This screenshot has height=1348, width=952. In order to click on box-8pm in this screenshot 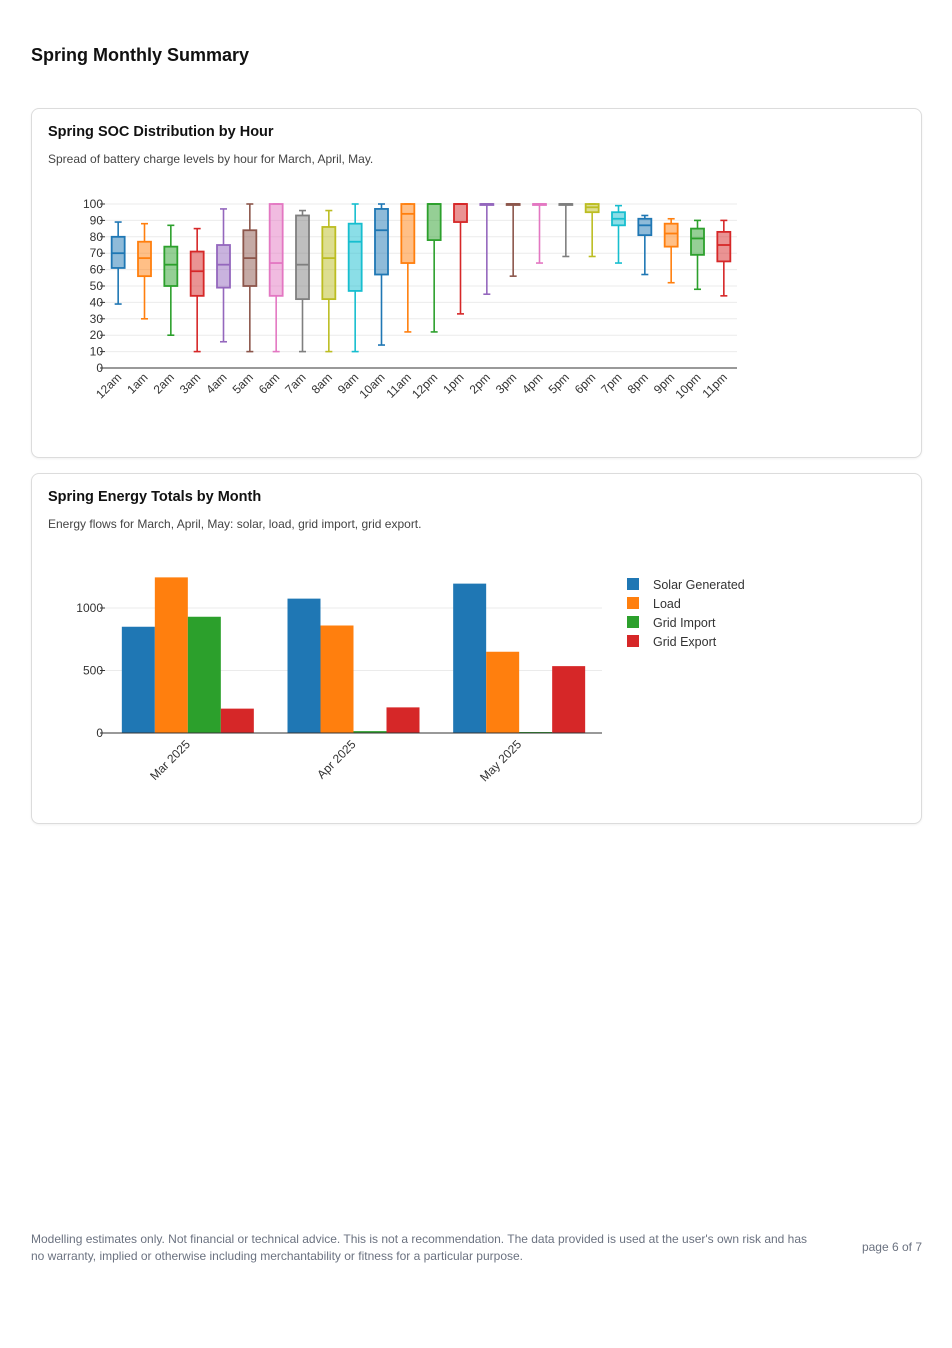, I will do `click(645, 227)`.